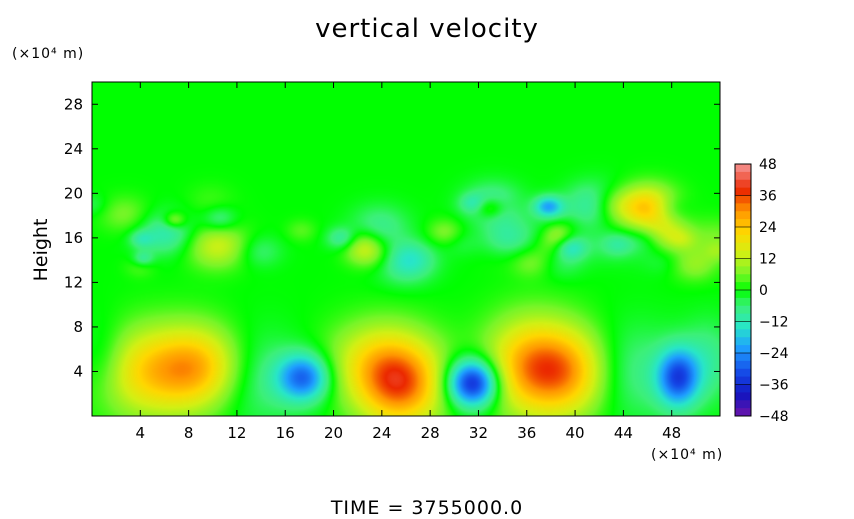 This screenshot has width=854, height=519. What do you see at coordinates (671, 433) in the screenshot?
I see `x-tick-label: 48` at bounding box center [671, 433].